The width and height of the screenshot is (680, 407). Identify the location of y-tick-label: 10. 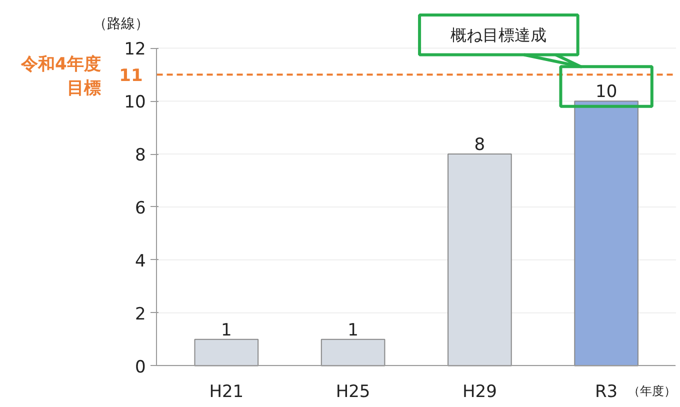
(135, 102).